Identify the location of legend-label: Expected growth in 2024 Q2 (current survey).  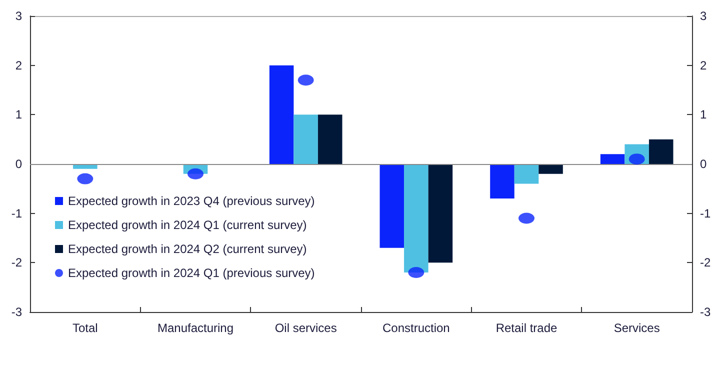
(187, 249).